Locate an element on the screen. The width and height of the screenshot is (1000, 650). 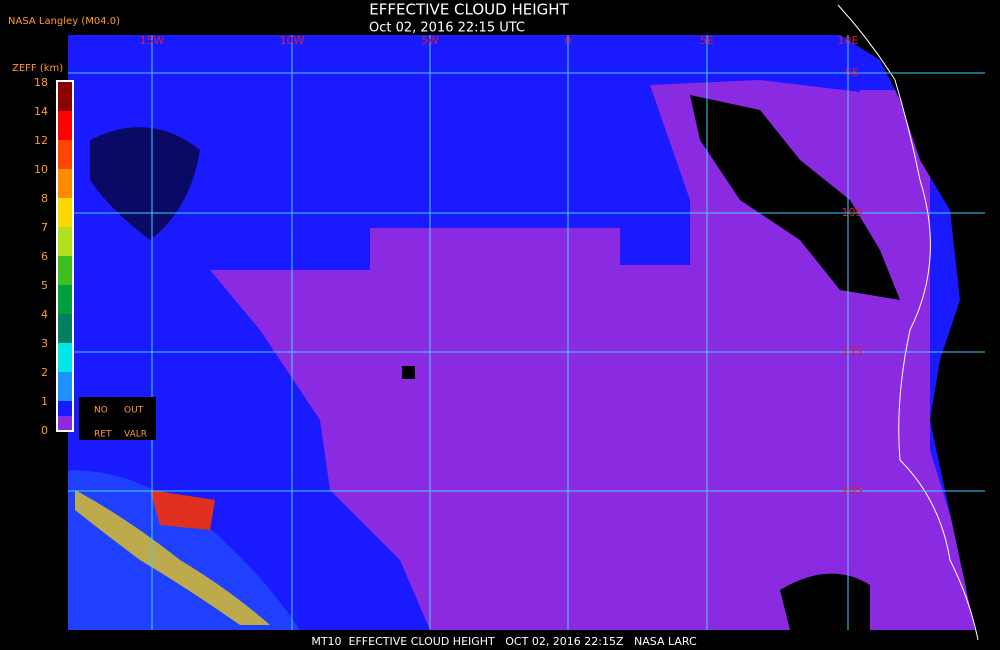
latitude-label: 10S is located at coordinates (852, 212).